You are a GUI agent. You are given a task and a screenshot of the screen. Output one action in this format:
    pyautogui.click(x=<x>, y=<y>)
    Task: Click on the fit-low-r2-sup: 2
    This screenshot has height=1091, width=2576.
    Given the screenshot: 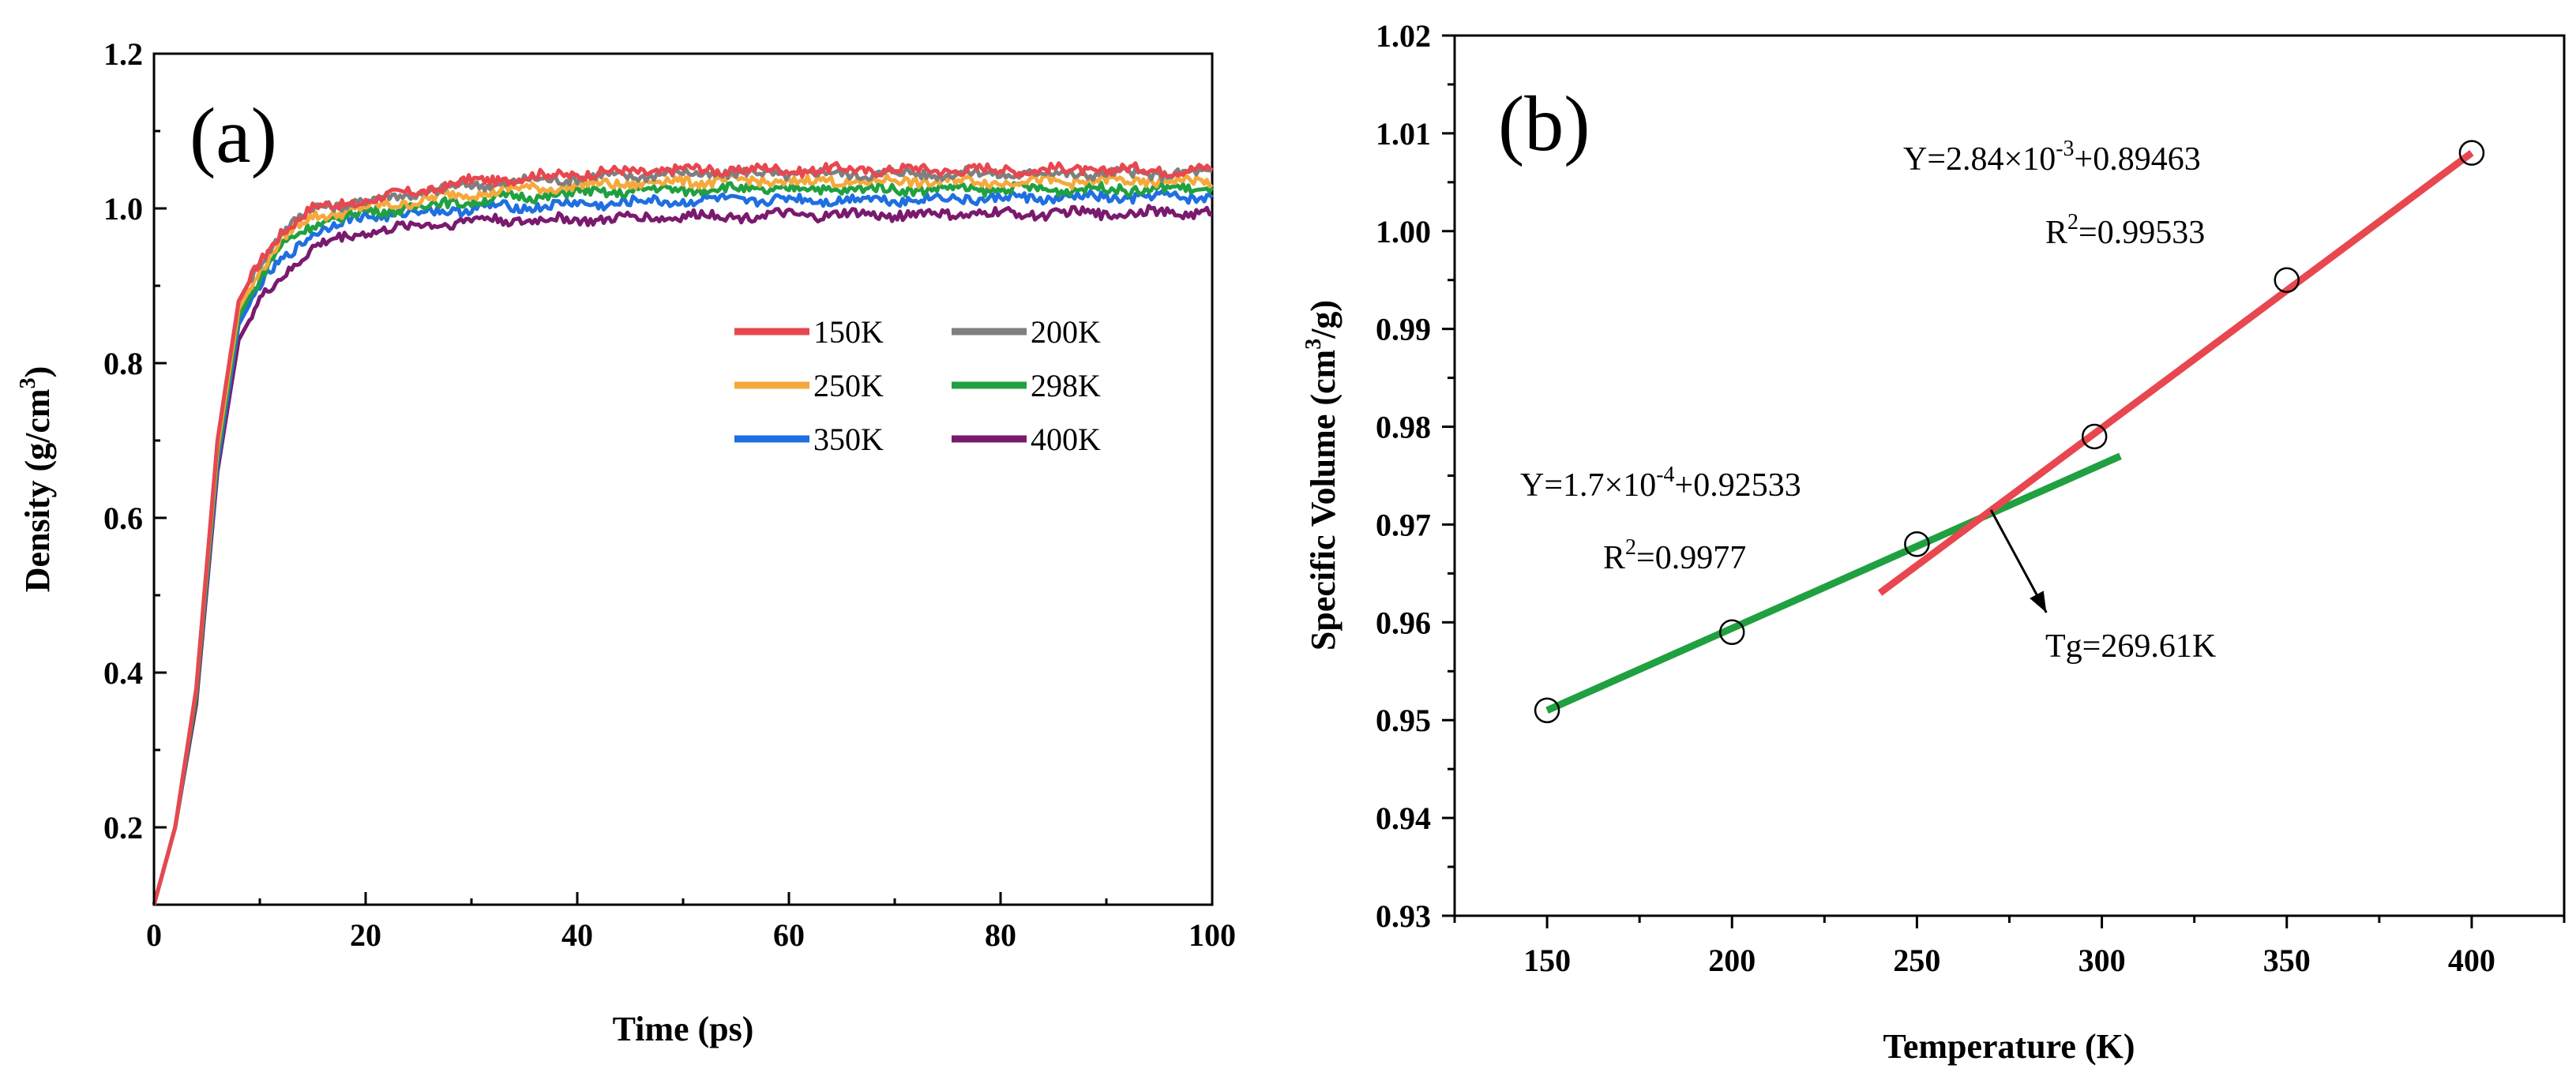 What is the action you would take?
    pyautogui.click(x=1630, y=547)
    